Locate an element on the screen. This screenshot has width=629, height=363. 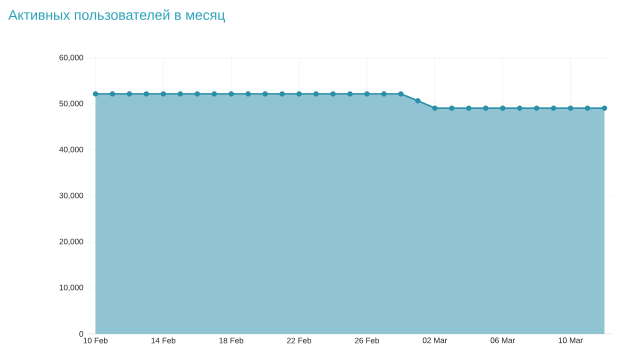
chart-title: Активных пользователей в месяц is located at coordinates (116, 16).